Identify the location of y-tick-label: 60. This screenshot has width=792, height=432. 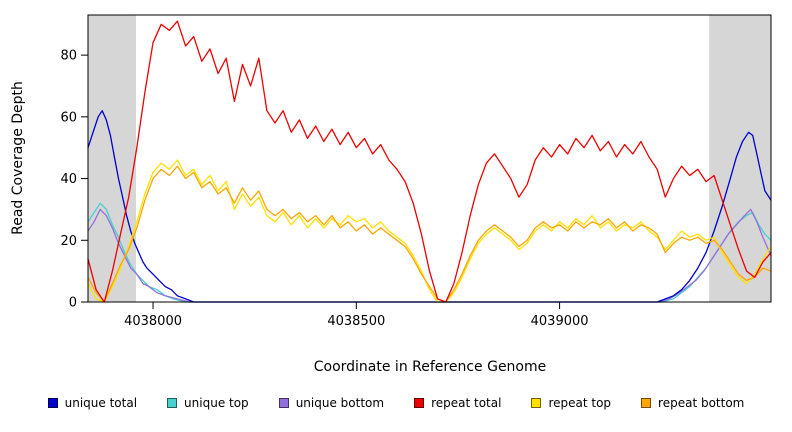
(68, 117).